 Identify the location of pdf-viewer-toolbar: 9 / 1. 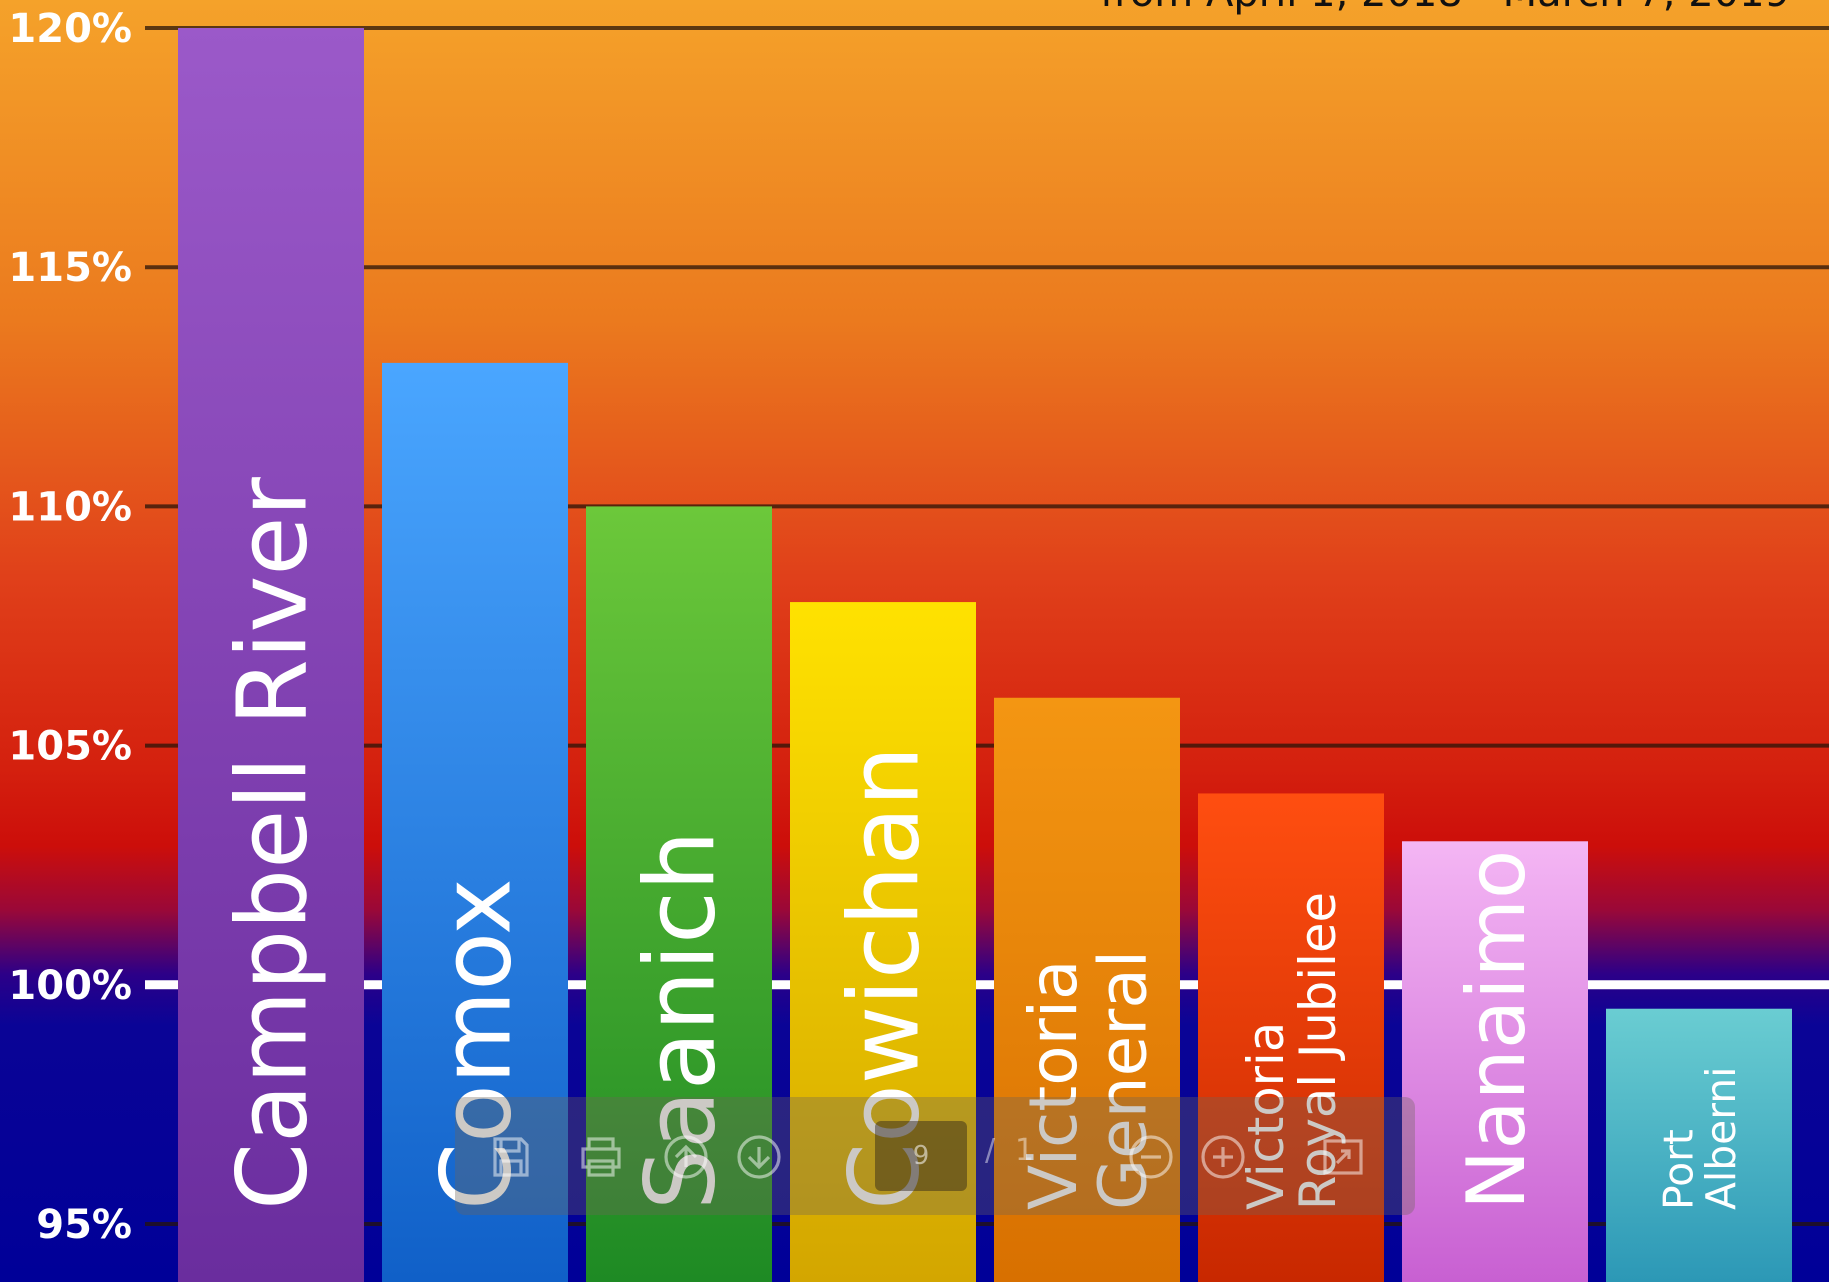
(935, 1156).